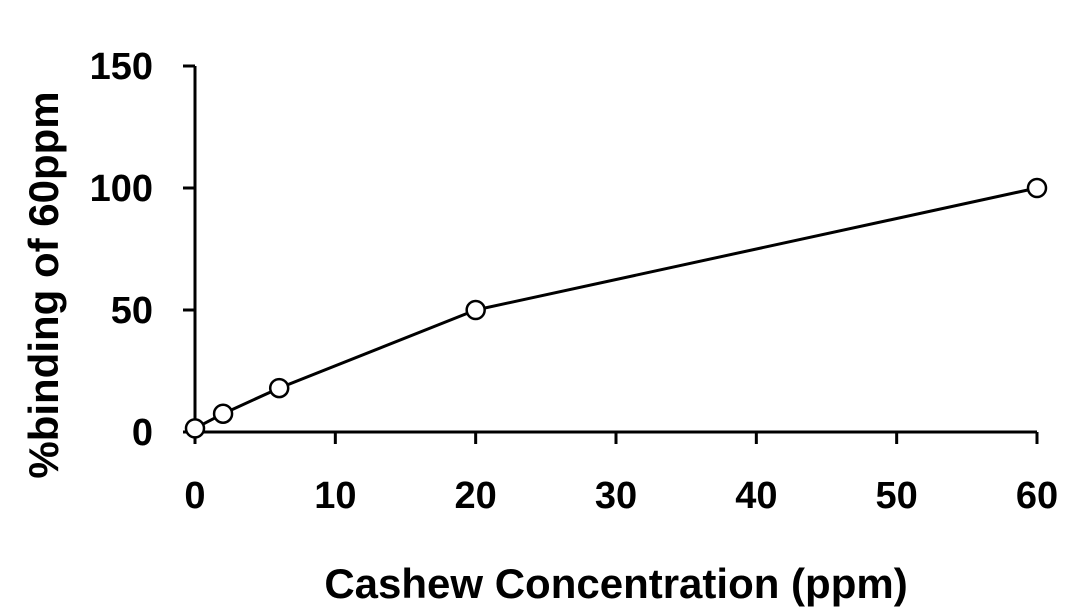  What do you see at coordinates (897, 496) in the screenshot?
I see `x-tick-label: 50` at bounding box center [897, 496].